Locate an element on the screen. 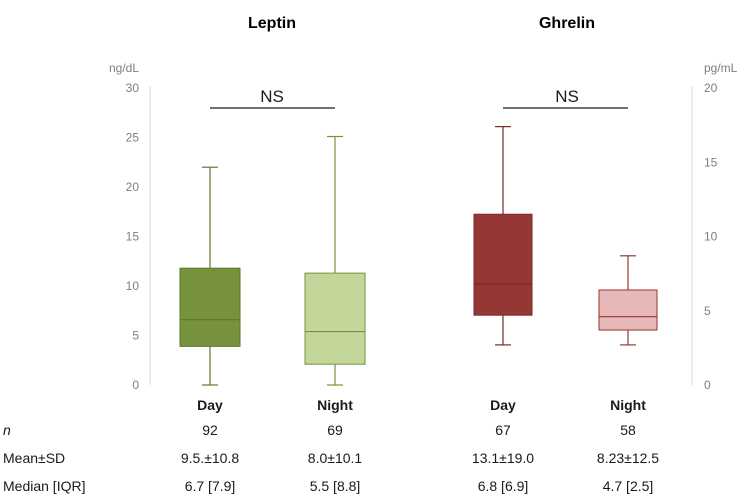 The image size is (746, 497). ghrelin-title: Ghrelin is located at coordinates (567, 23).